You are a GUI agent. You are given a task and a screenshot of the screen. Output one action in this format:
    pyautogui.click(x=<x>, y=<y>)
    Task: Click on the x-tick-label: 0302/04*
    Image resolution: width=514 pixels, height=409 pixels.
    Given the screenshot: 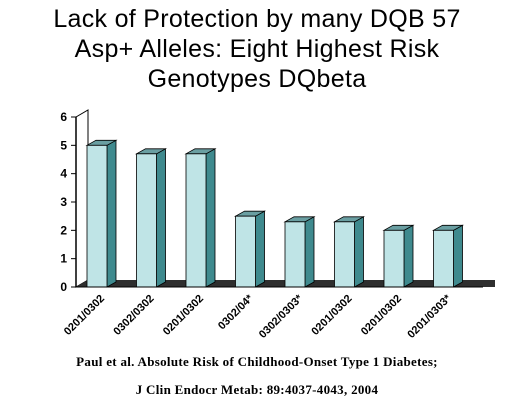 What is the action you would take?
    pyautogui.click(x=236, y=312)
    